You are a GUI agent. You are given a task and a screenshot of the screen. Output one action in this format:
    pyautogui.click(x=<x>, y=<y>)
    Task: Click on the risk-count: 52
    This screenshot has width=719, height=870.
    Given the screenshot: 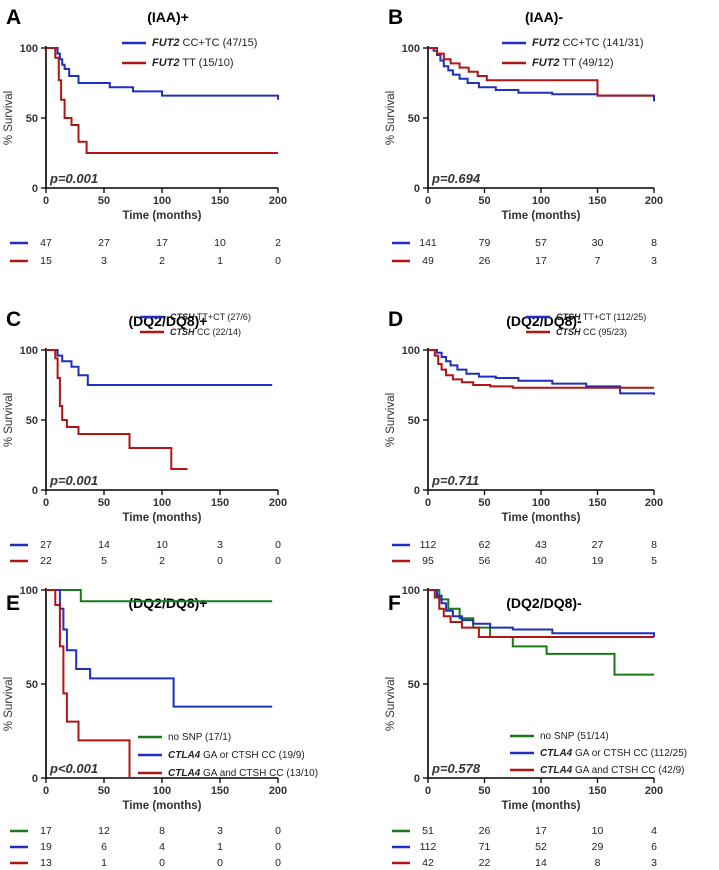 What is the action you would take?
    pyautogui.click(x=541, y=847)
    